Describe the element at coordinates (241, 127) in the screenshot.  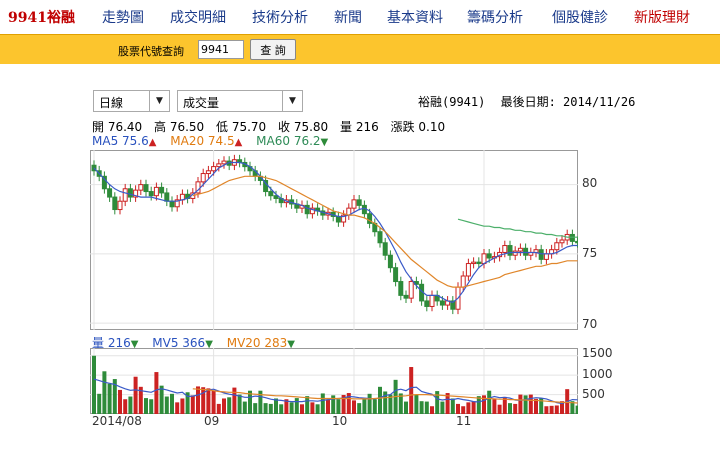
I see `low-price: 低 75.70` at that location.